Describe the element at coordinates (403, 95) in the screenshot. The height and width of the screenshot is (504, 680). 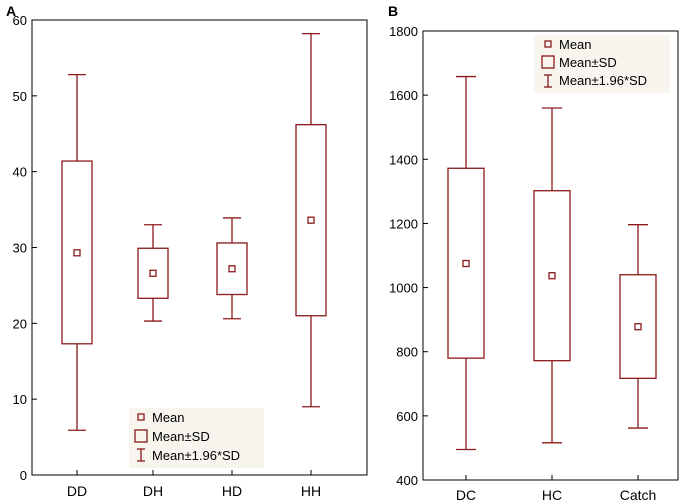
I see `y-tick-label: 1600` at that location.